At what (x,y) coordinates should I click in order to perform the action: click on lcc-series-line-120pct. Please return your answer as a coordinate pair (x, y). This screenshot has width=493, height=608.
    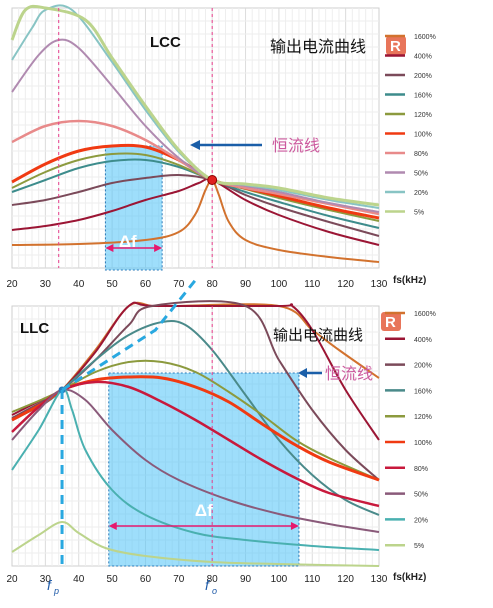
    Looking at the image, I should click on (195, 187).